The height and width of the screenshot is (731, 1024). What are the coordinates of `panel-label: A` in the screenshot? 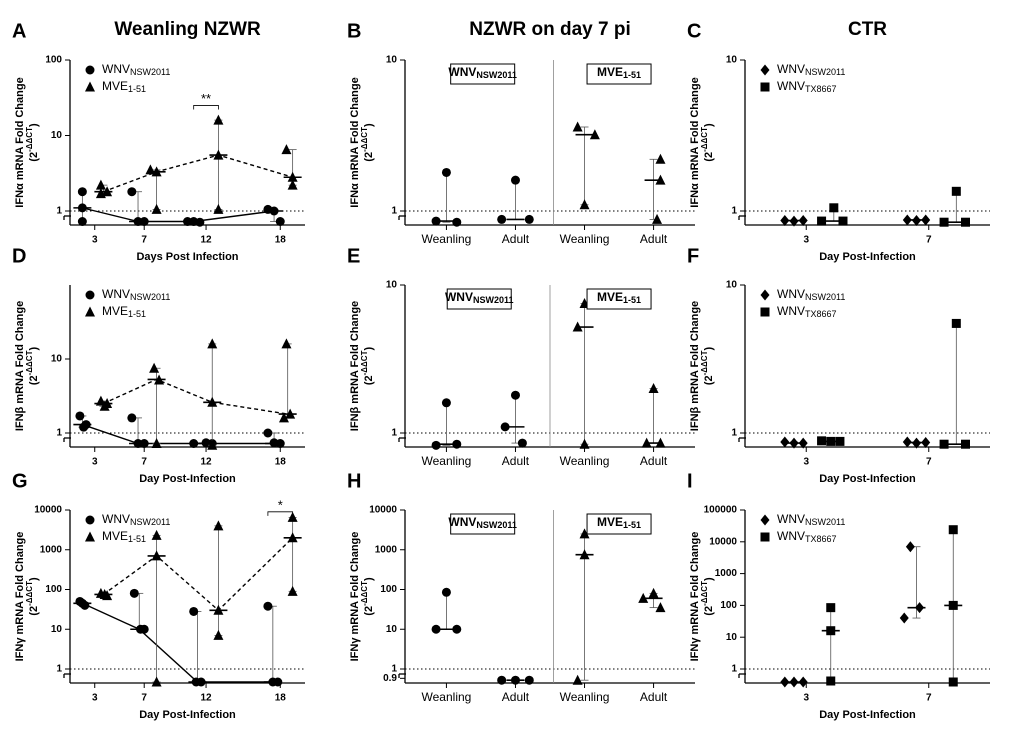 It's located at (19, 31).